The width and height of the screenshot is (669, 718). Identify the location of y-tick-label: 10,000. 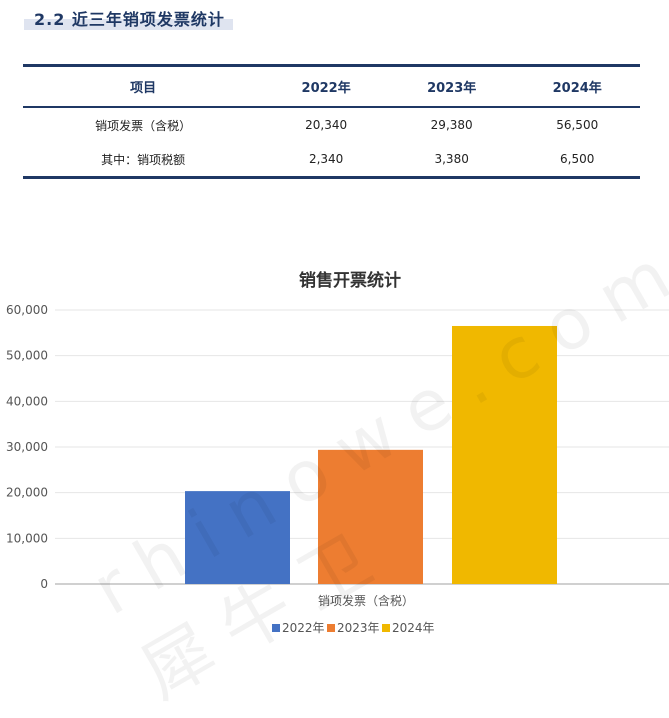
(27, 538).